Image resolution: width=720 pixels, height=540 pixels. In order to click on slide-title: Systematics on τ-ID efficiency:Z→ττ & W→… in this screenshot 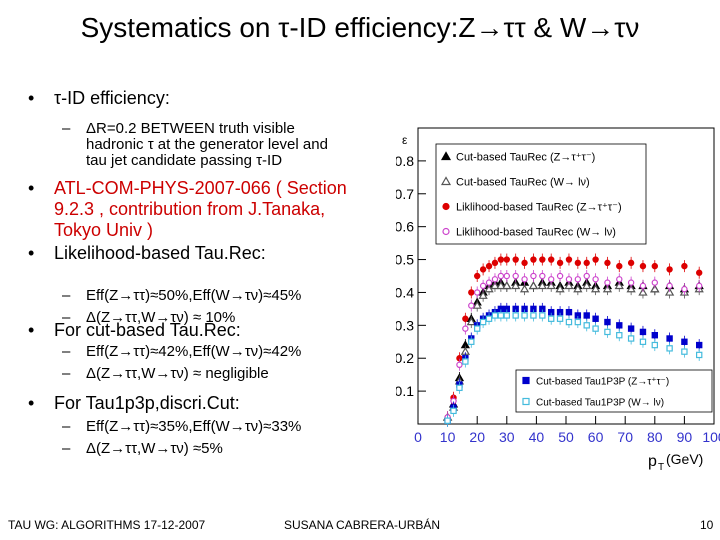, I will do `click(360, 27)`.